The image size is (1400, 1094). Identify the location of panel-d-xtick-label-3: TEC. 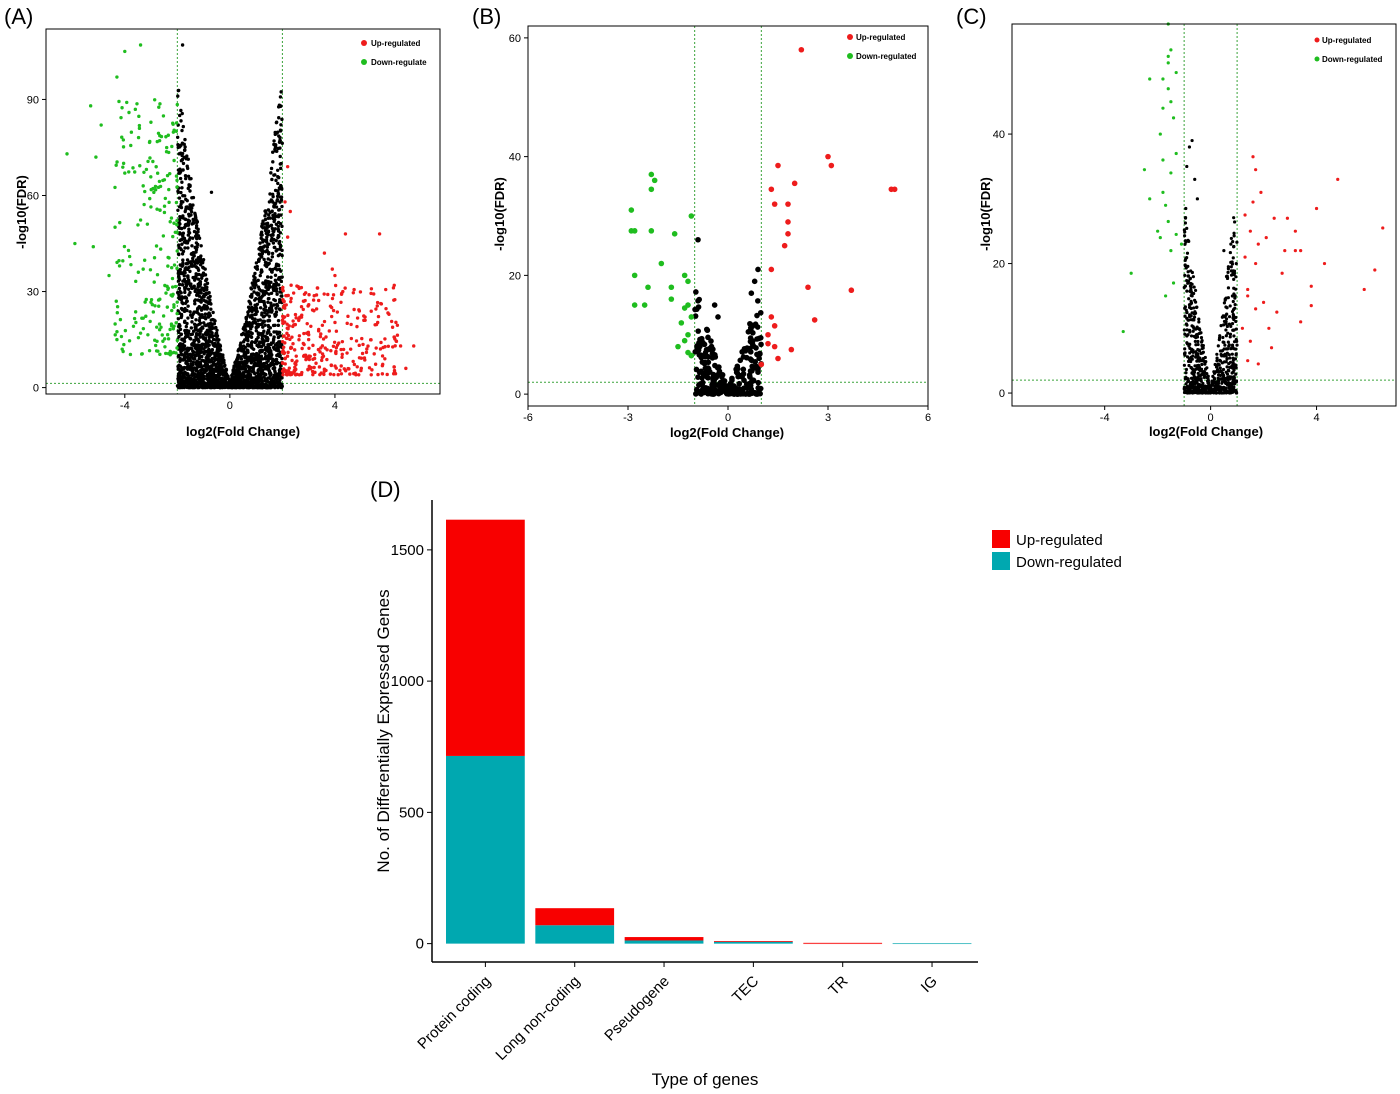
(745, 989).